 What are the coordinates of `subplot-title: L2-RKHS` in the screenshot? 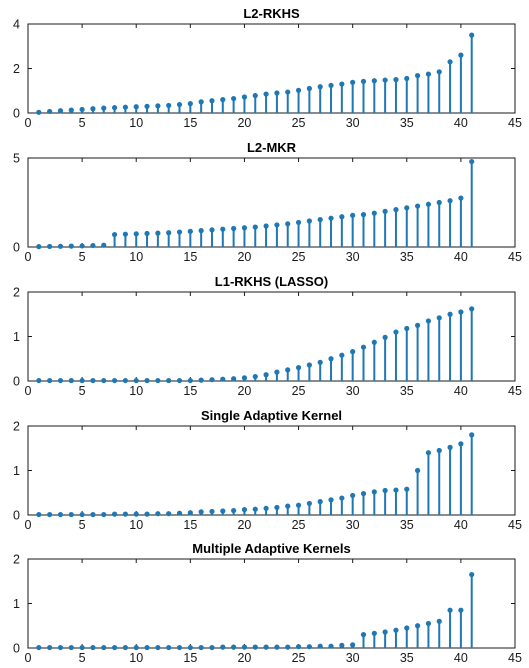 It's located at (271, 13).